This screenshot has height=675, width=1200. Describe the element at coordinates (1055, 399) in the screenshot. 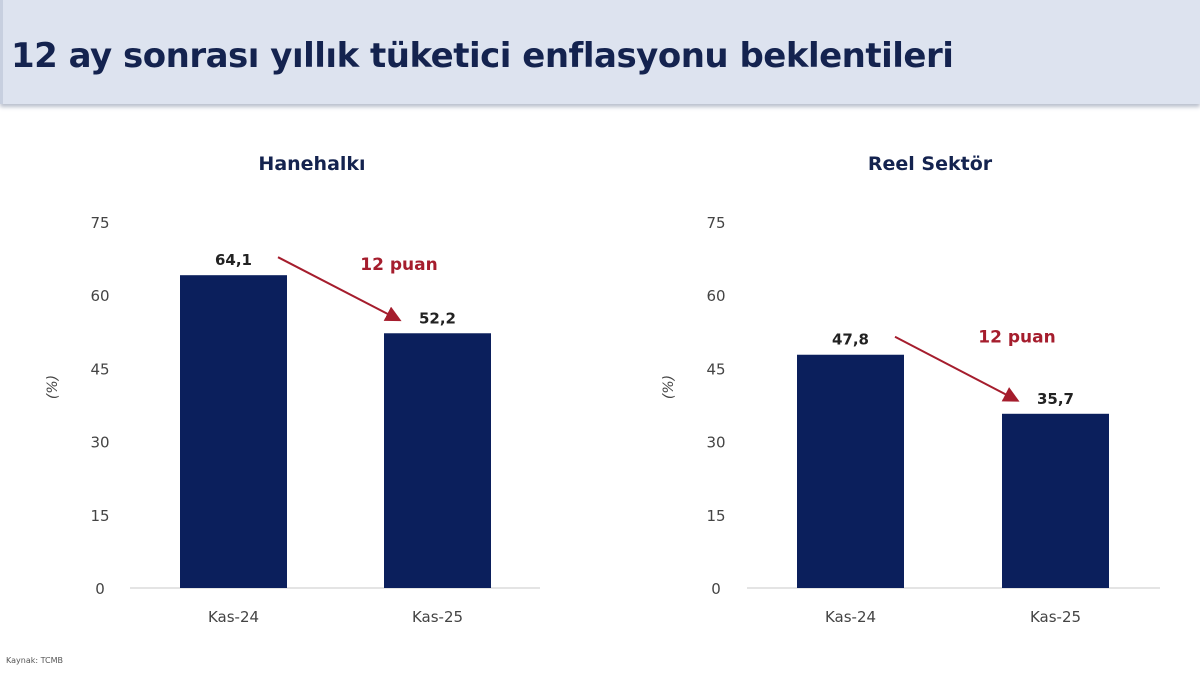

I see `data-label: 35,7` at that location.